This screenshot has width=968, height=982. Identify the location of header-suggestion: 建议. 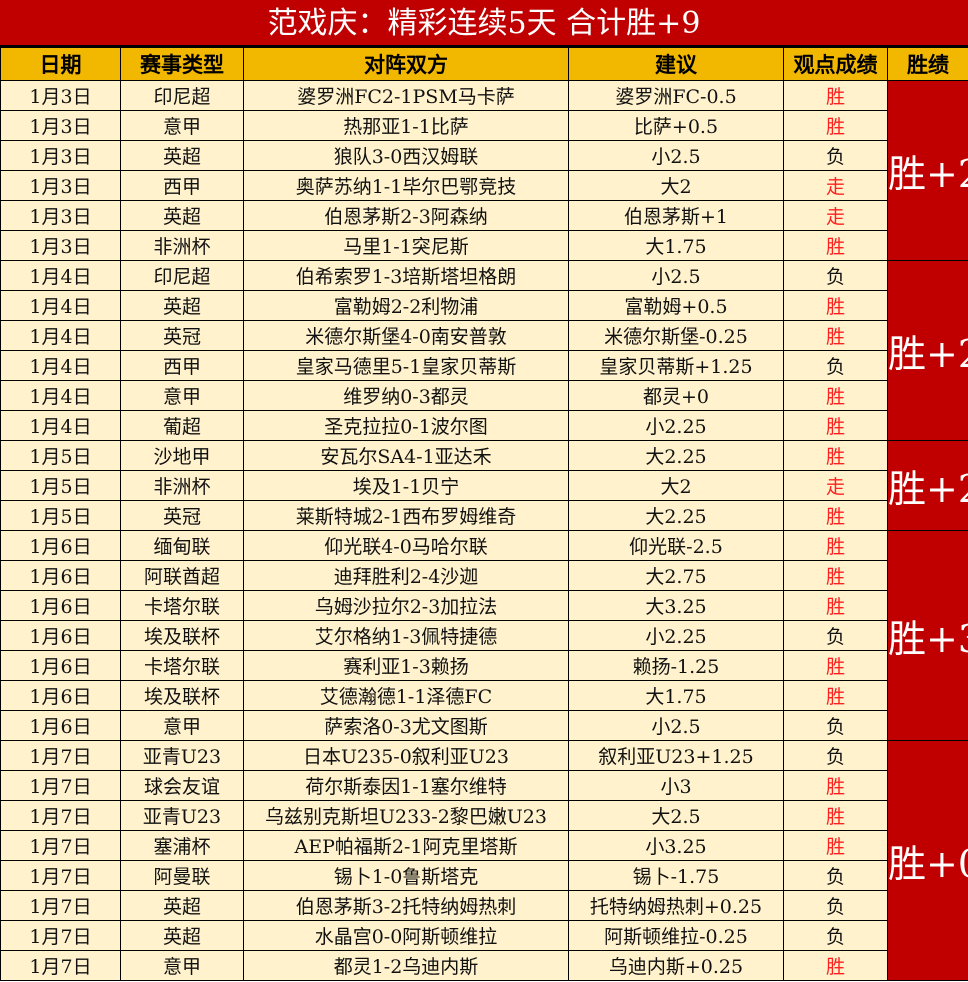
(676, 64).